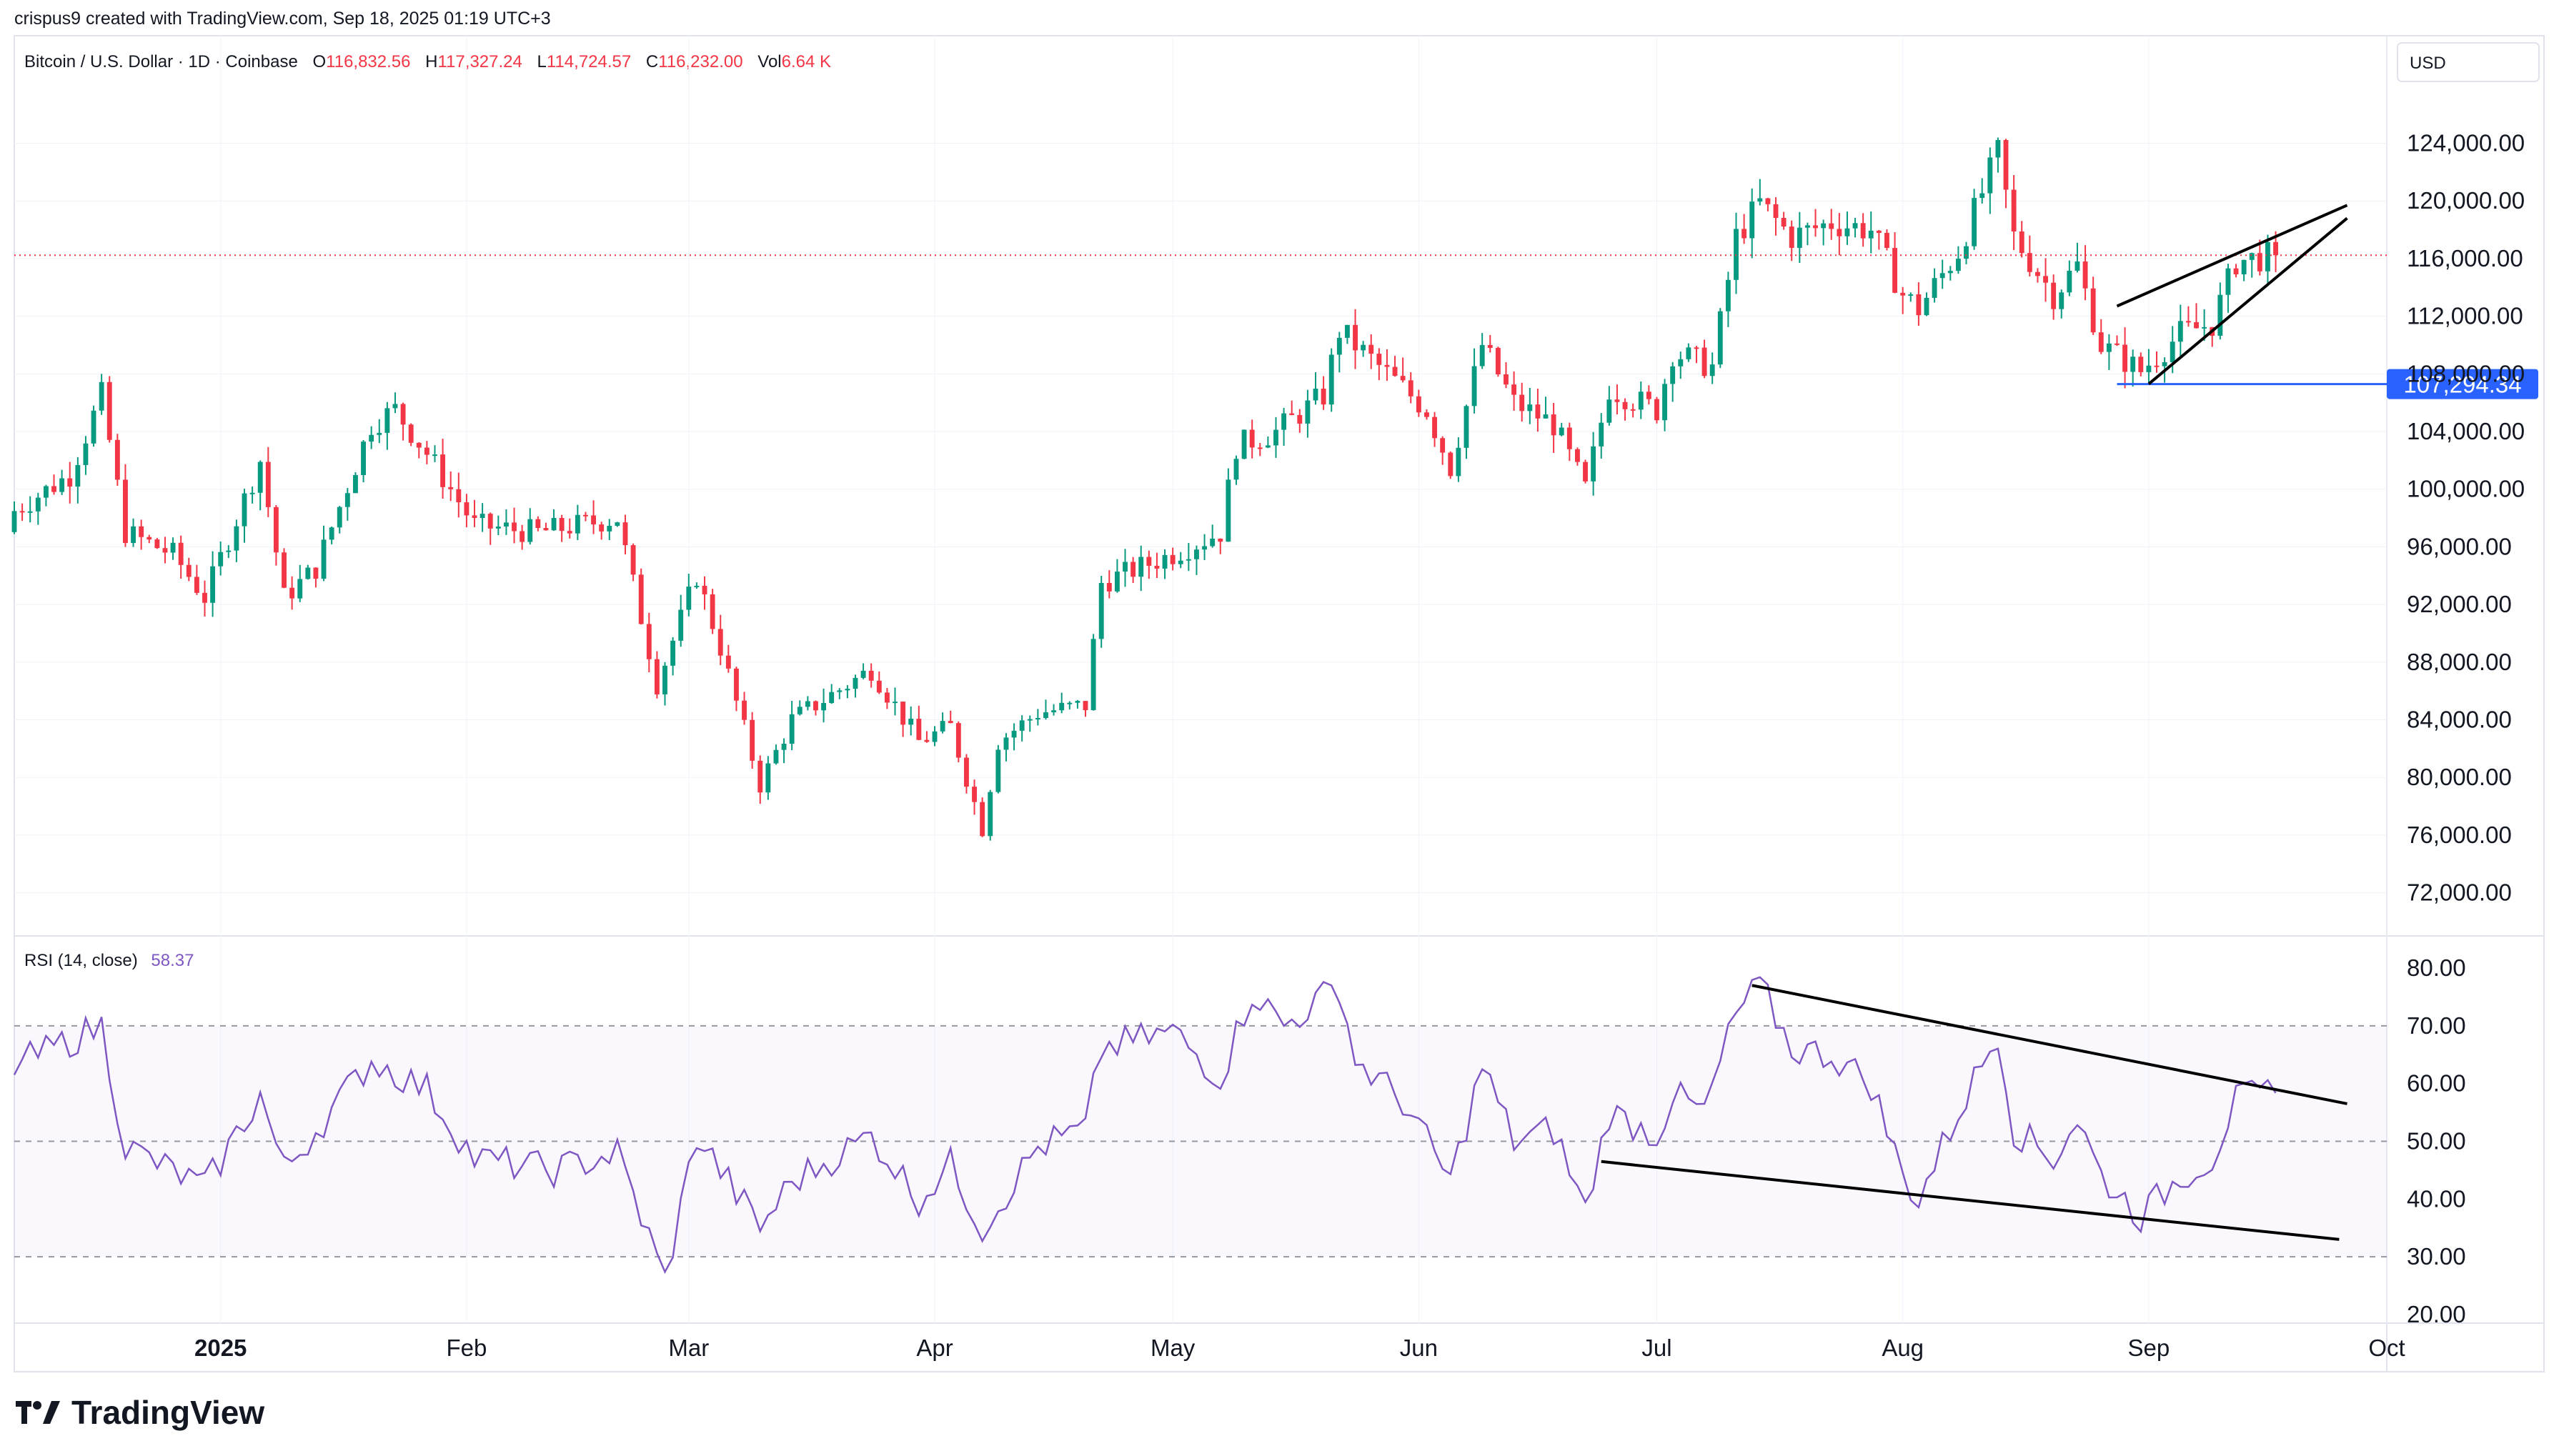  Describe the element at coordinates (168, 1412) in the screenshot. I see `brand-name: TradingView` at that location.